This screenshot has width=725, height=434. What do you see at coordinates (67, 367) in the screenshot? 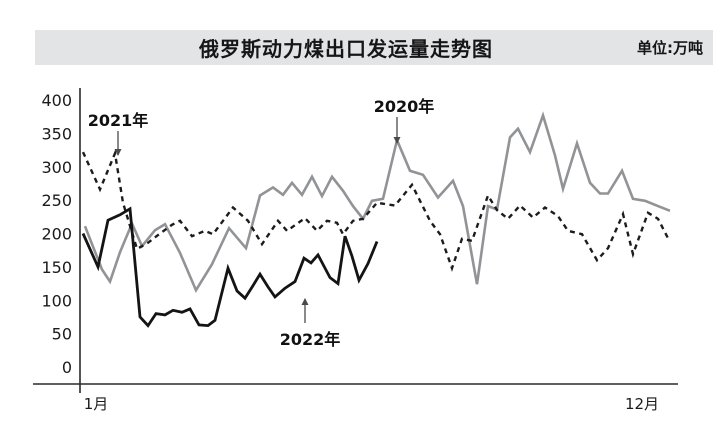
I see `y-tick-label: 0` at bounding box center [67, 367].